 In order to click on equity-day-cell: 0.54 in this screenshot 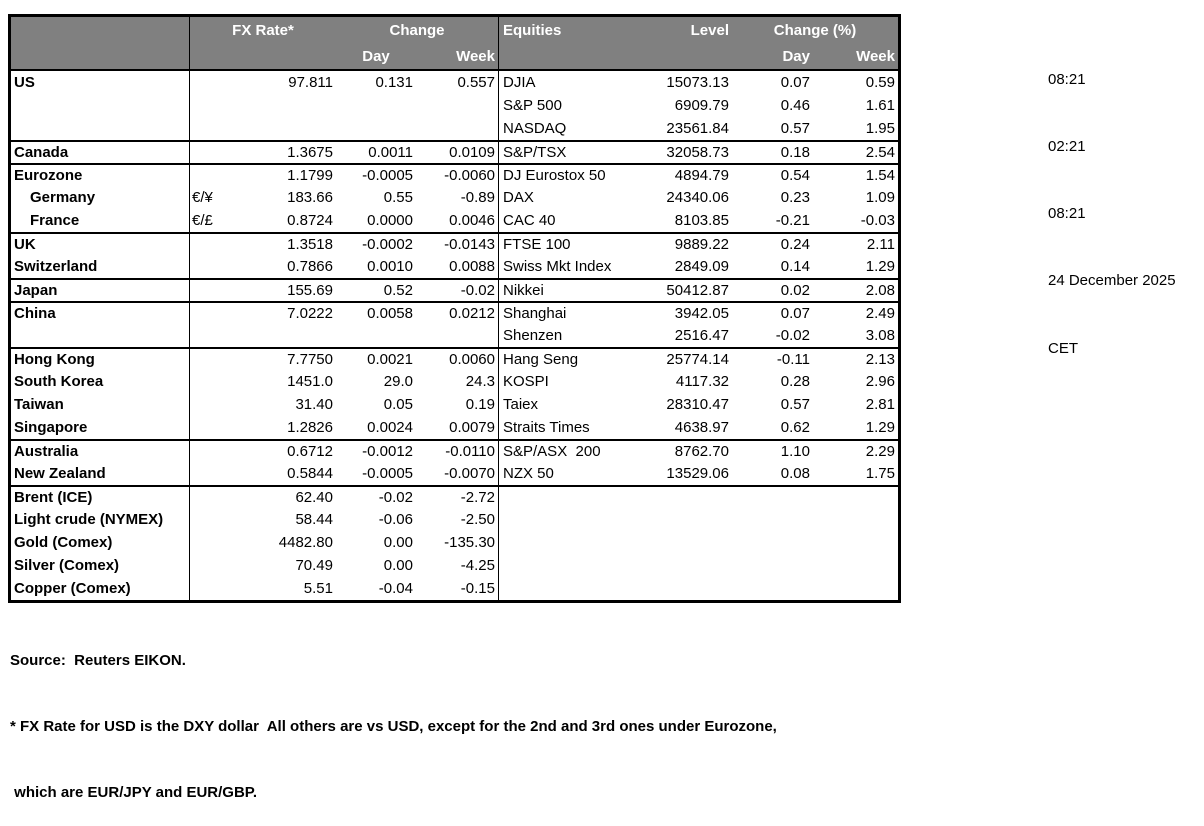, I will do `click(795, 175)`.